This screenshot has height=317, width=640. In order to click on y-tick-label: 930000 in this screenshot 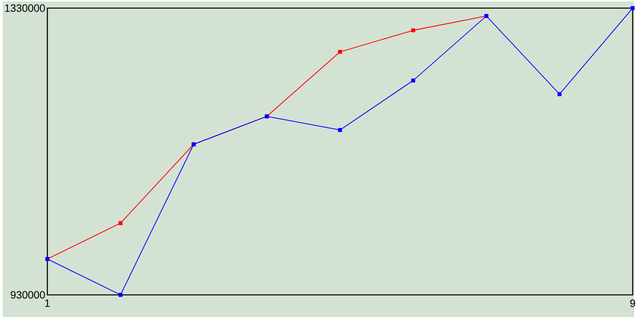, I will do `click(27, 294)`.